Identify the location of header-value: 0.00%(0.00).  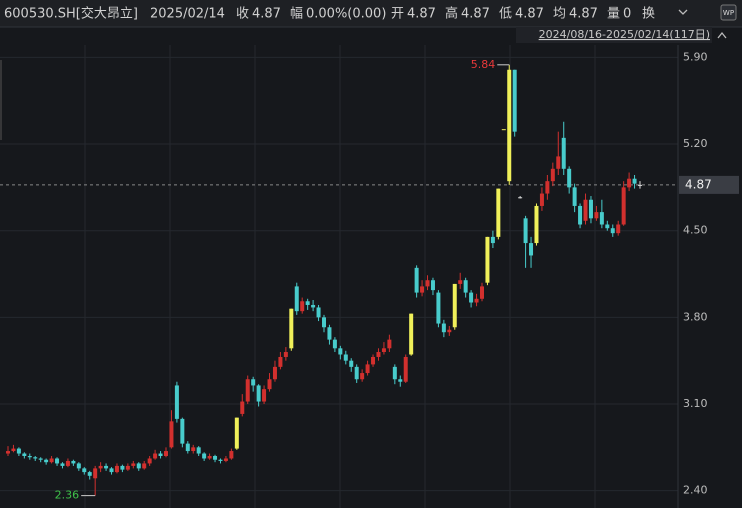
(346, 14).